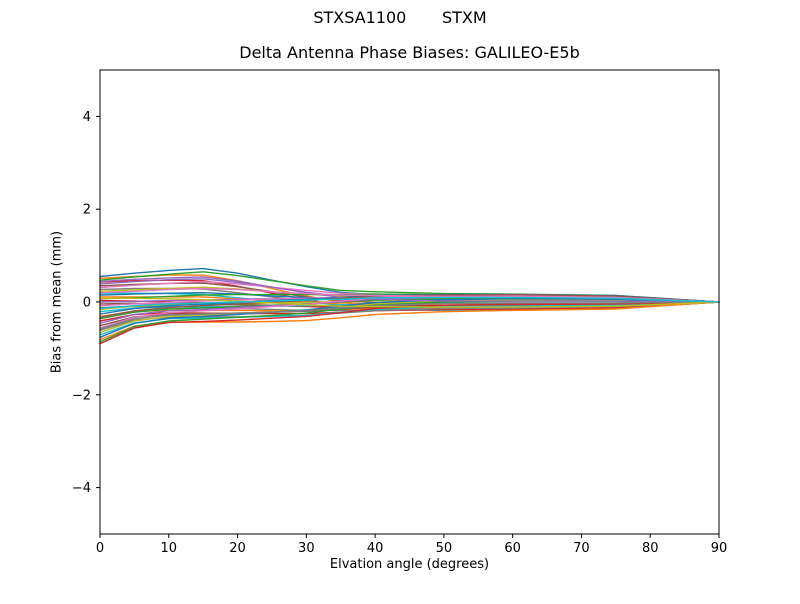  Describe the element at coordinates (87, 303) in the screenshot. I see `y-tick-label: 0` at that location.